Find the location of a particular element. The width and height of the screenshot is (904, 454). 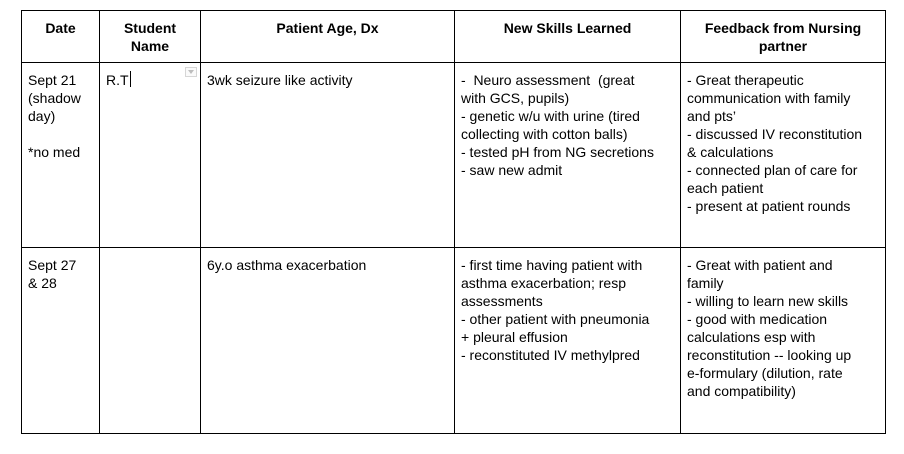

student-name-value: R.T is located at coordinates (117, 80).